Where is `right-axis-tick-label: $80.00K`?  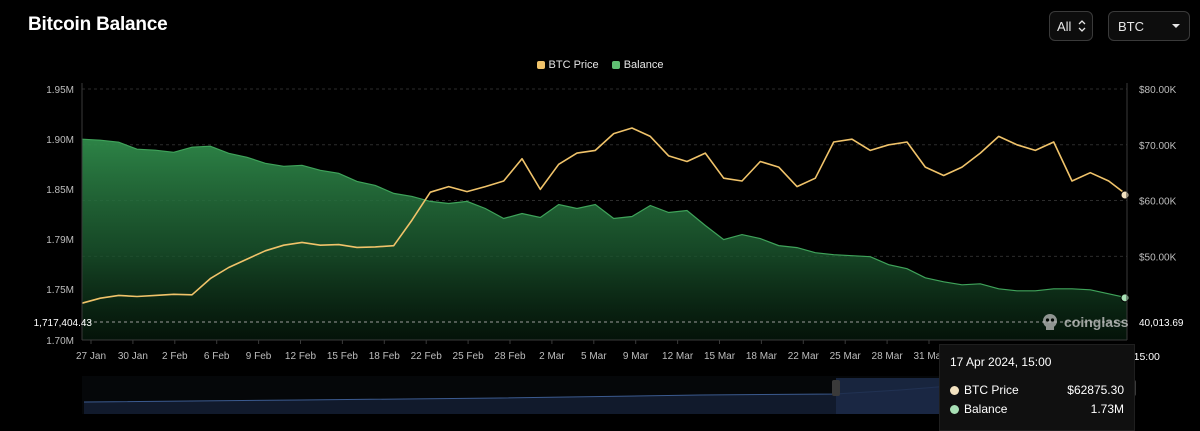
right-axis-tick-label: $80.00K is located at coordinates (1158, 90).